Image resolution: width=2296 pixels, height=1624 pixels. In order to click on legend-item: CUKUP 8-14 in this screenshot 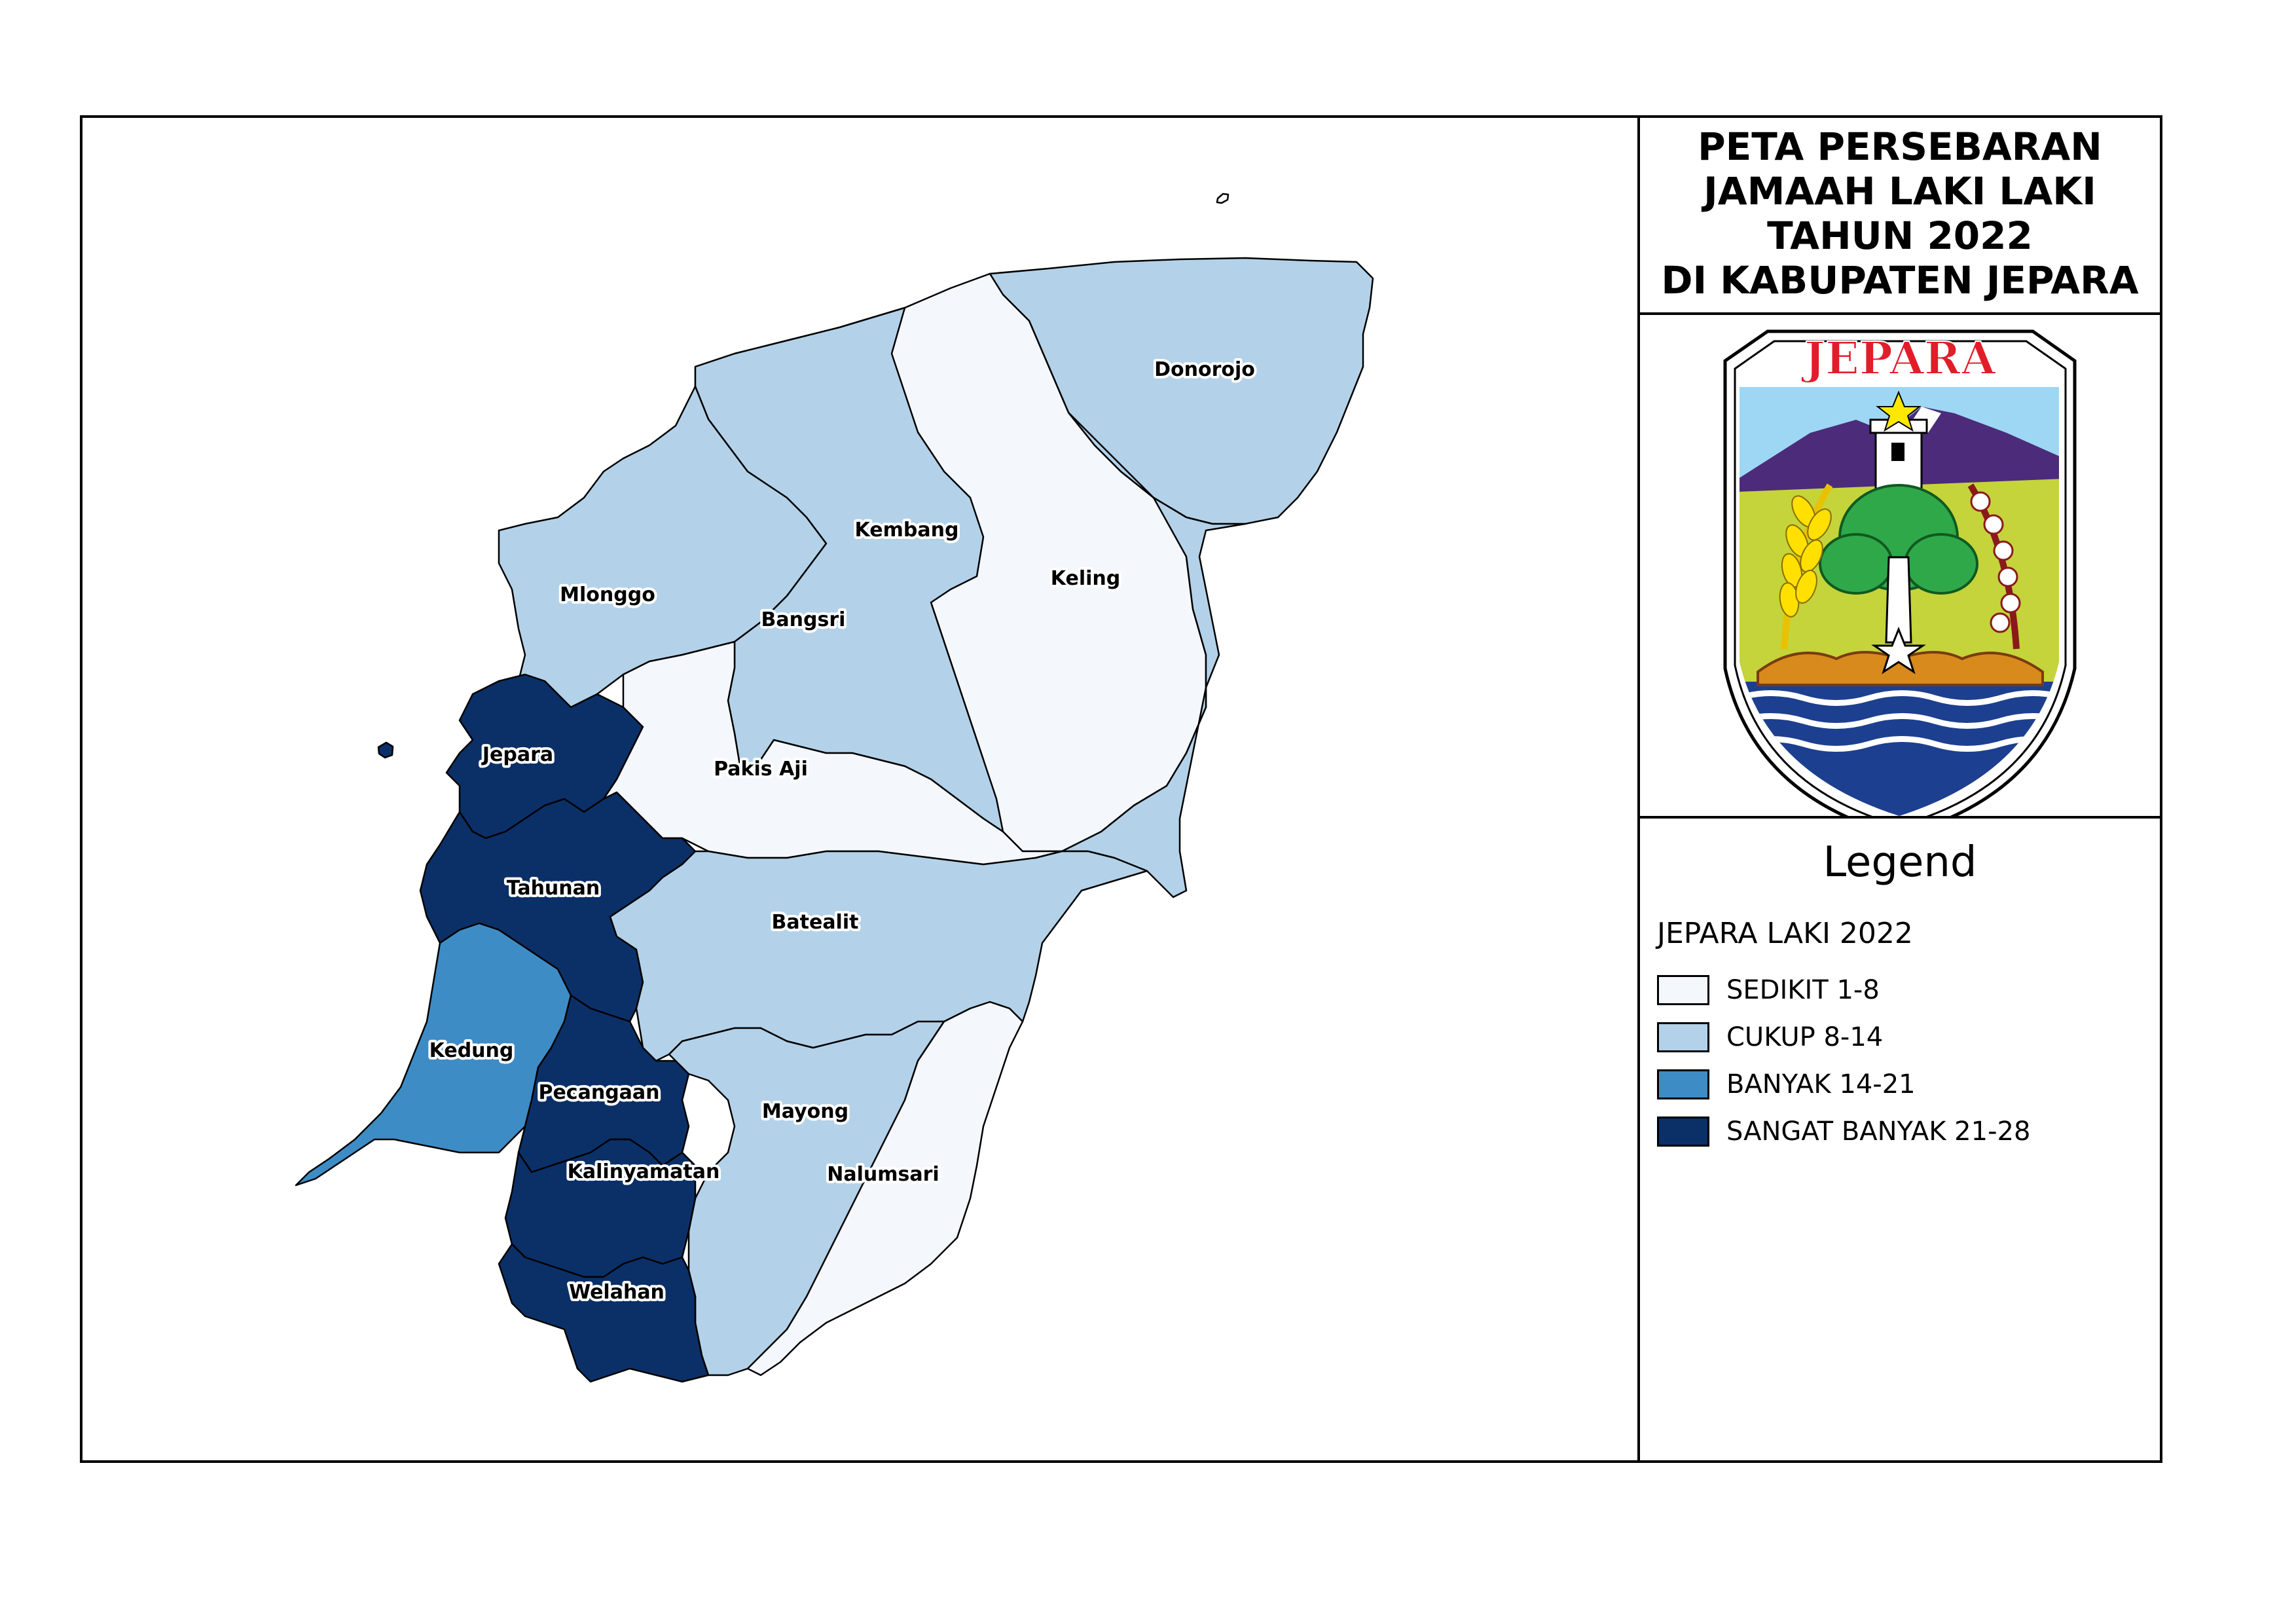, I will do `click(1770, 1037)`.